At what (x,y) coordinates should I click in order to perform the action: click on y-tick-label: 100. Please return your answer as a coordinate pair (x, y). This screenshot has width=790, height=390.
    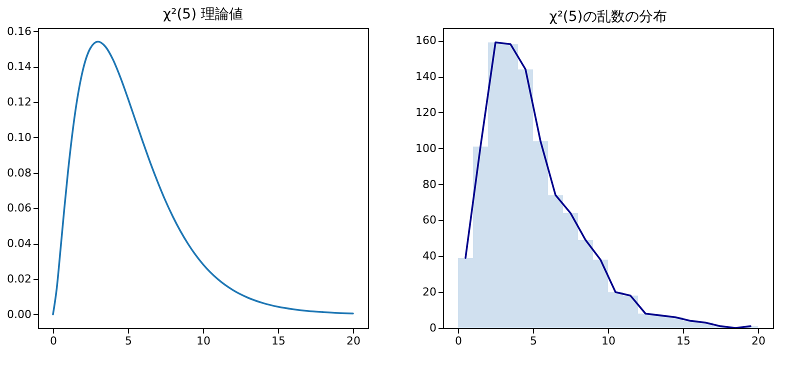
    Looking at the image, I should click on (426, 148).